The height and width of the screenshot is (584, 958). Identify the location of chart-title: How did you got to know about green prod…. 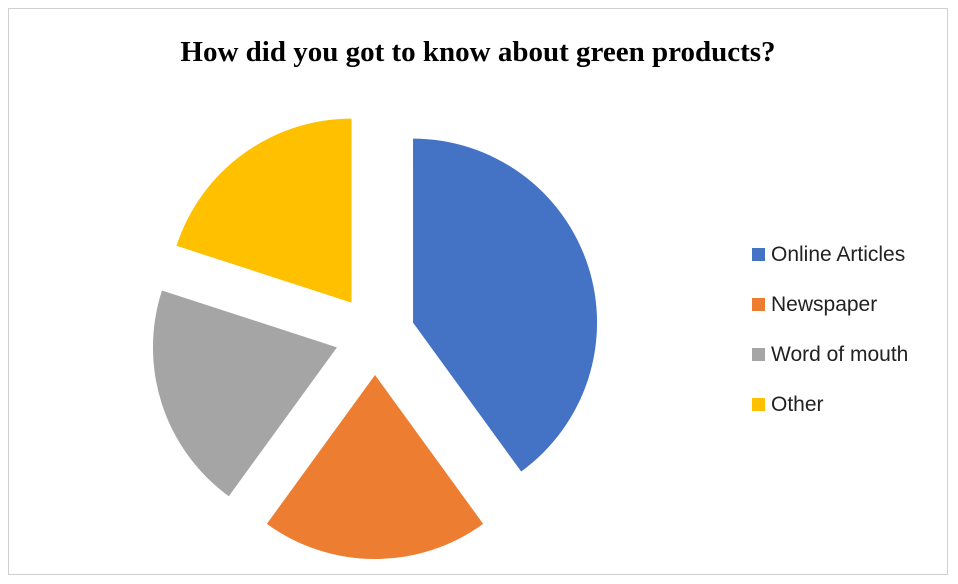
(478, 52).